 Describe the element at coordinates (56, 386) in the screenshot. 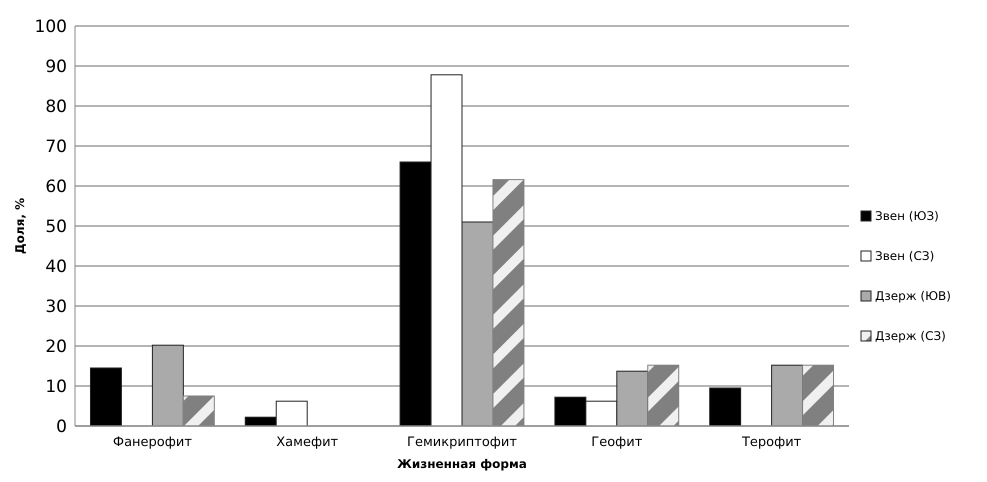

I see `y-tick-label: 10` at that location.